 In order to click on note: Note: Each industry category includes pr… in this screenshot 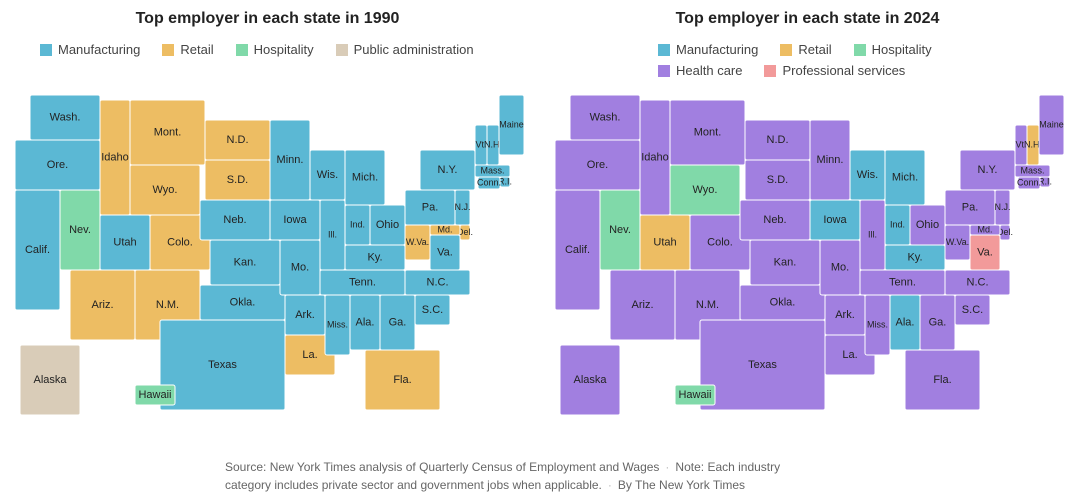, I will do `click(503, 476)`.